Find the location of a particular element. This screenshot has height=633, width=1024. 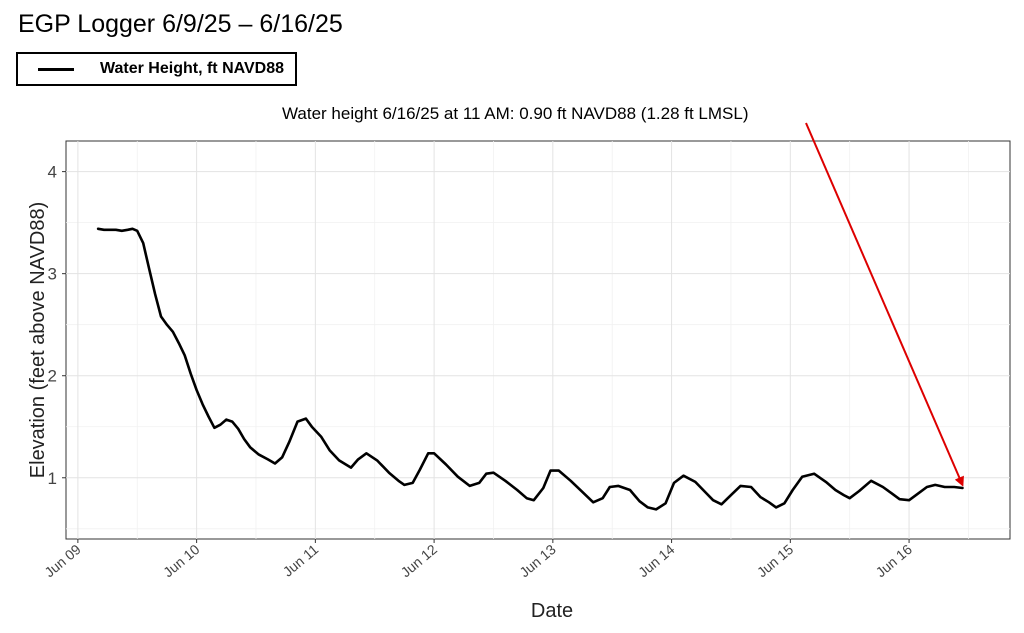

x-axis-label: Date is located at coordinates (552, 611).